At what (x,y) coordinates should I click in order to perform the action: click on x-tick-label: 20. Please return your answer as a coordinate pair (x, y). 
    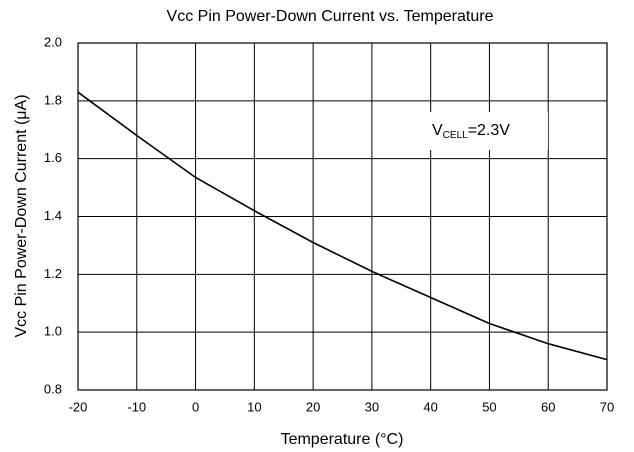
    Looking at the image, I should click on (313, 406).